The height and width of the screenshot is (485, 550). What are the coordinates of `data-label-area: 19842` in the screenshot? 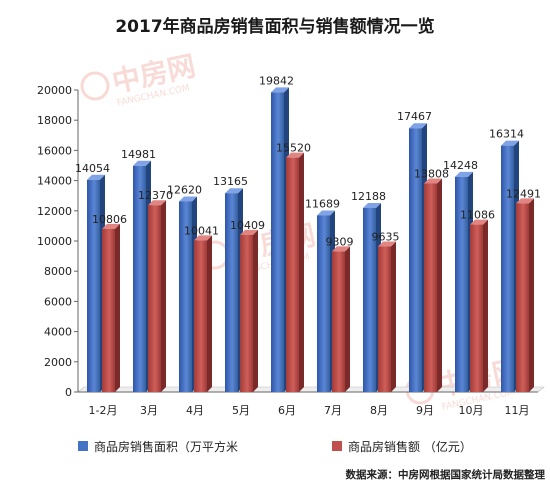 It's located at (276, 80).